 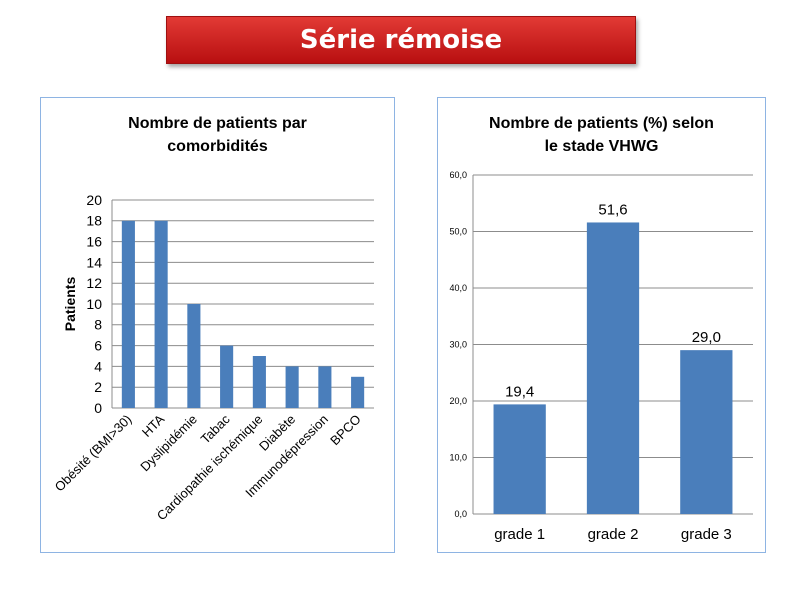 I want to click on bar-tabac, so click(x=227, y=376).